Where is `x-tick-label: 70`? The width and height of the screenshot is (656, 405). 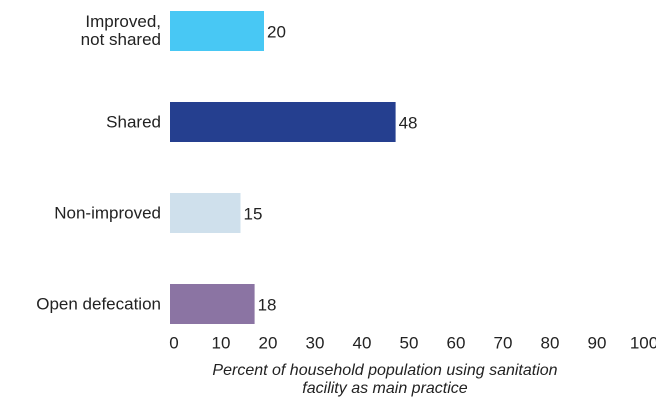 x-tick-label: 70 is located at coordinates (503, 342).